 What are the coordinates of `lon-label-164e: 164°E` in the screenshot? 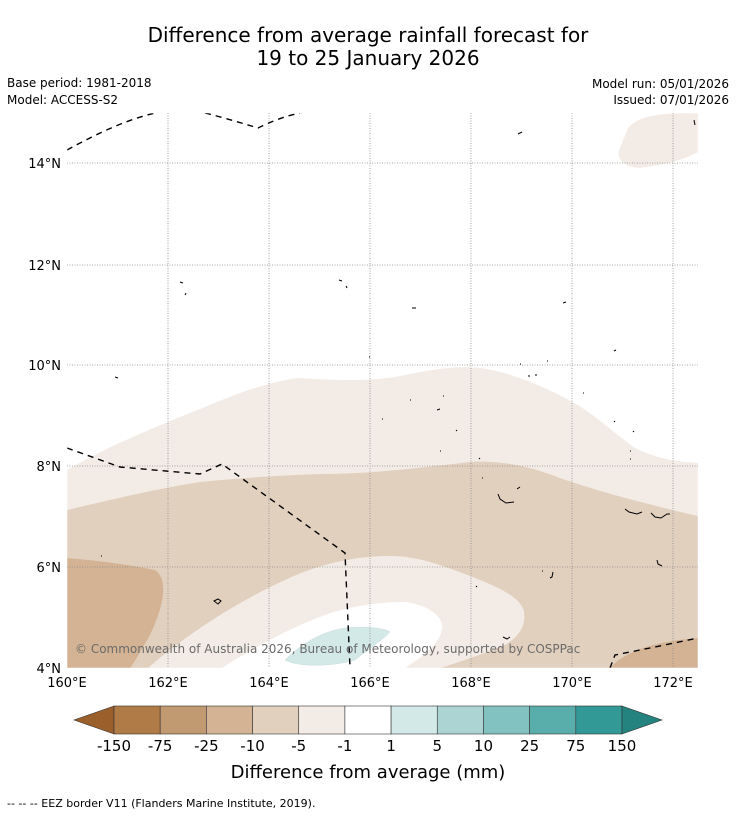 It's located at (269, 683).